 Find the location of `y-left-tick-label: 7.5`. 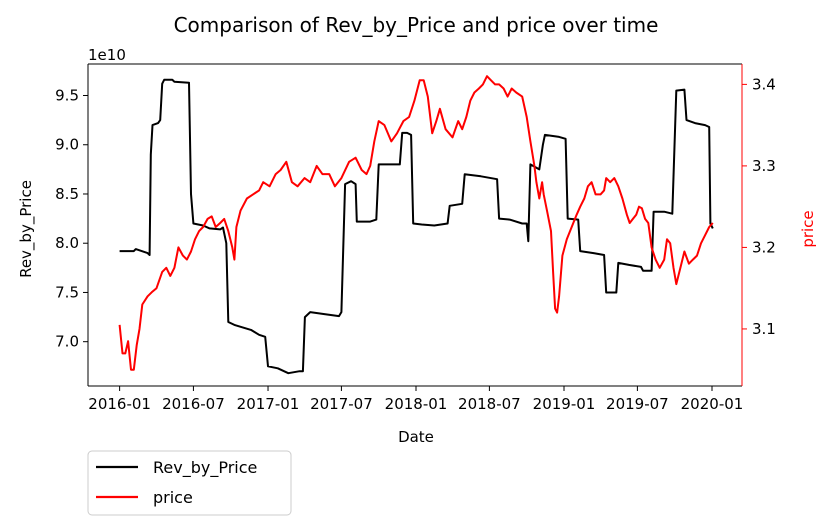

y-left-tick-label: 7.5 is located at coordinates (67, 292).